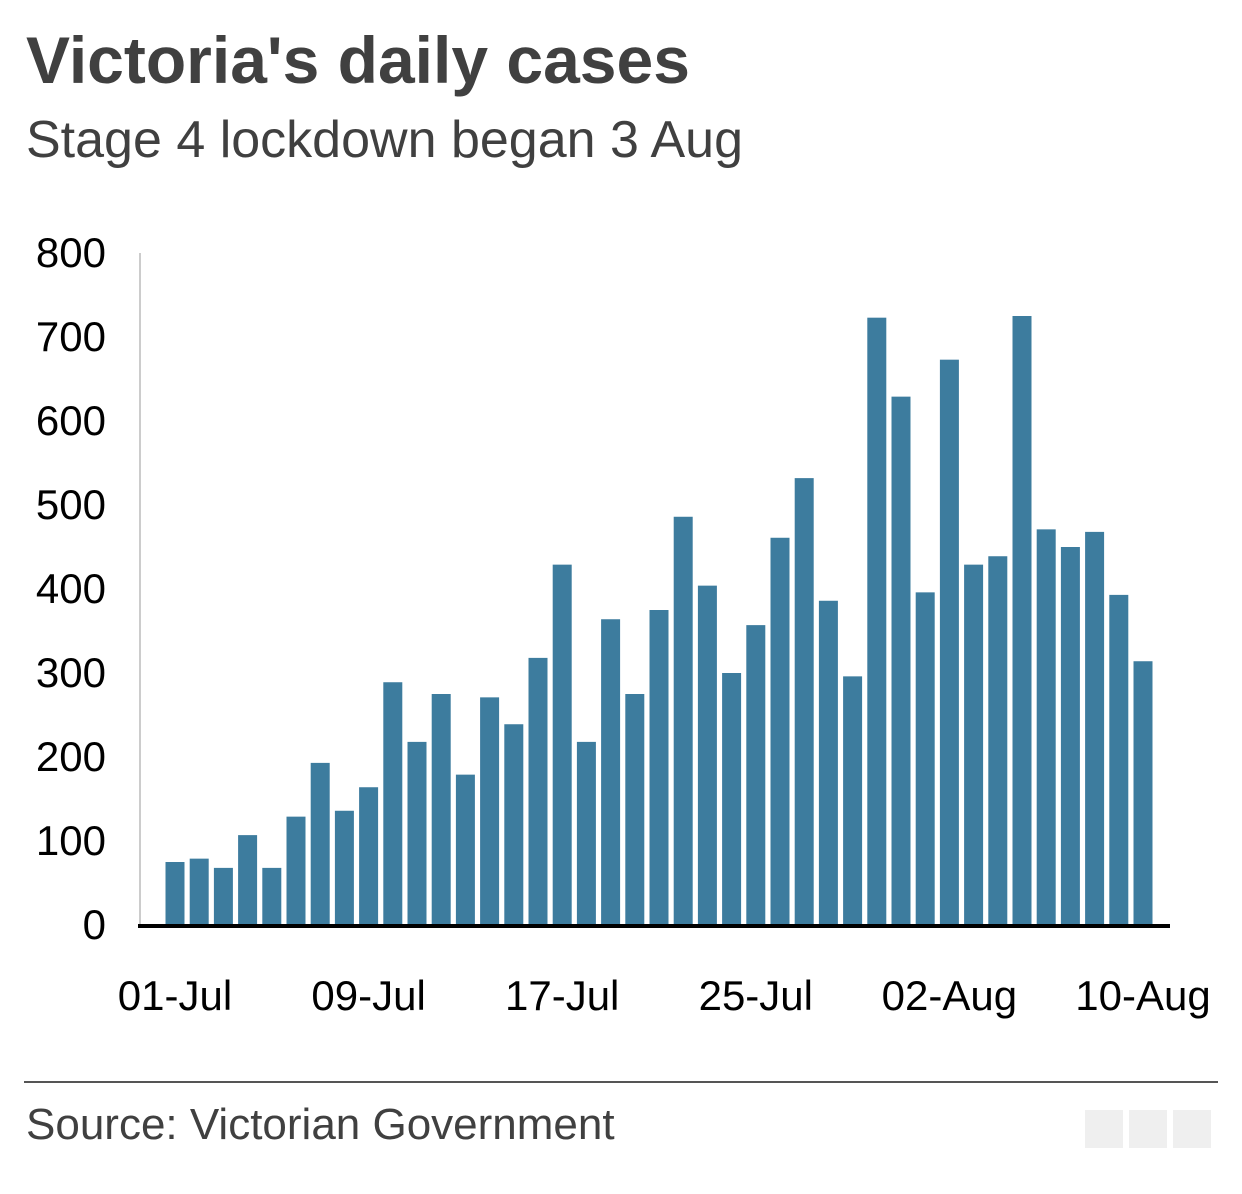 The image size is (1242, 1194). I want to click on footer-divider, so click(621, 1082).